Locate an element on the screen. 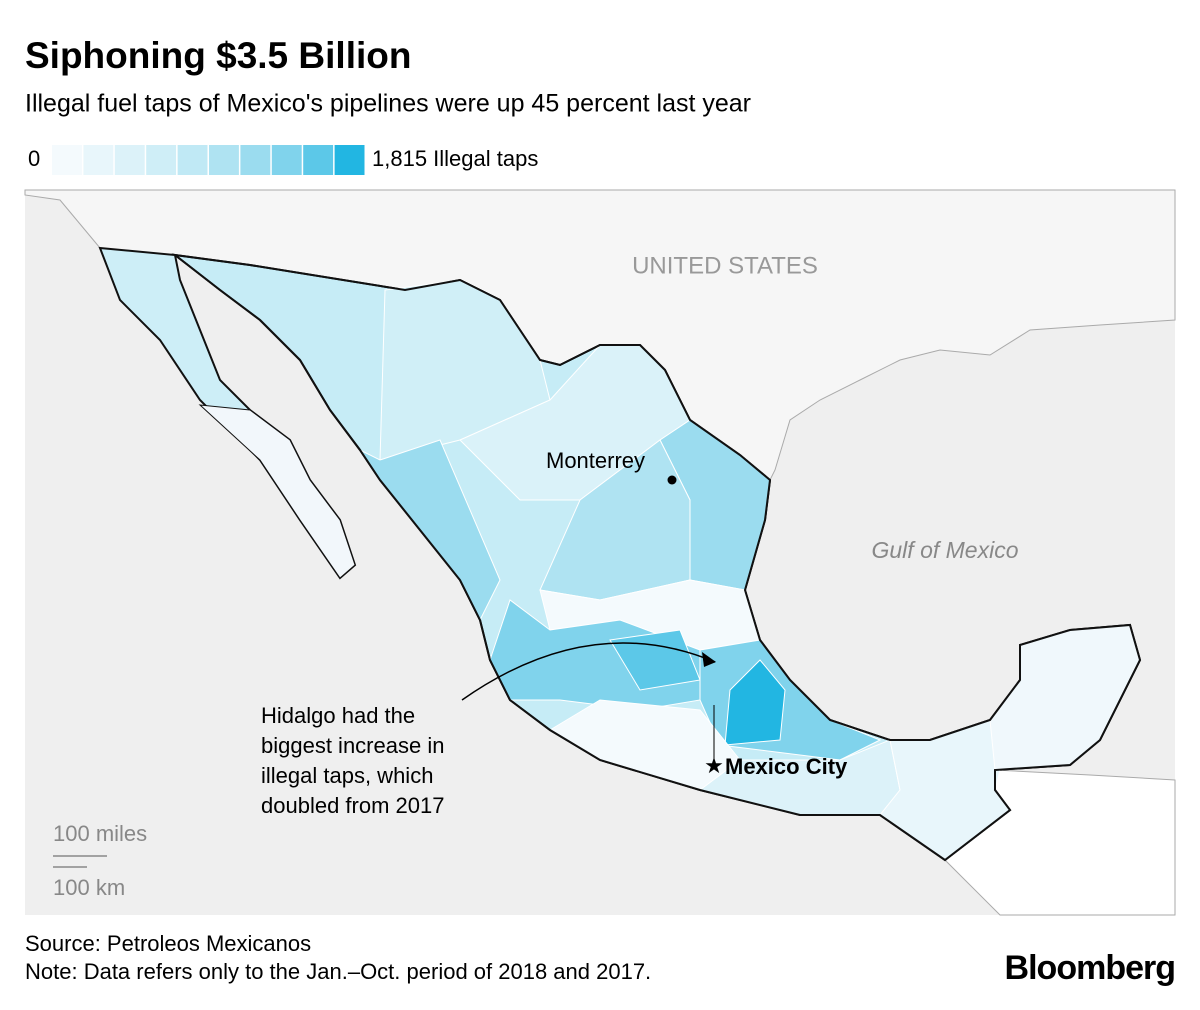  scale-label: 100 miles is located at coordinates (100, 833).